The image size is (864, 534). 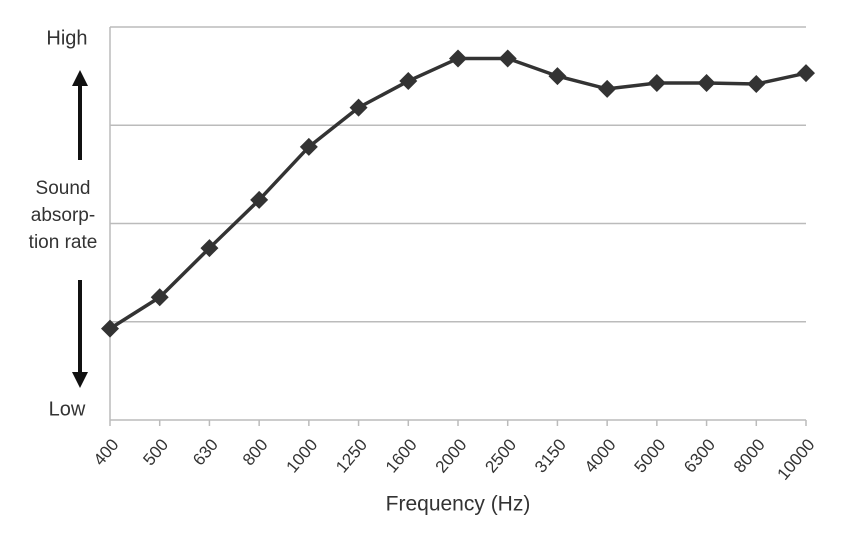 What do you see at coordinates (451, 455) in the screenshot?
I see `x-tick-label: 2000` at bounding box center [451, 455].